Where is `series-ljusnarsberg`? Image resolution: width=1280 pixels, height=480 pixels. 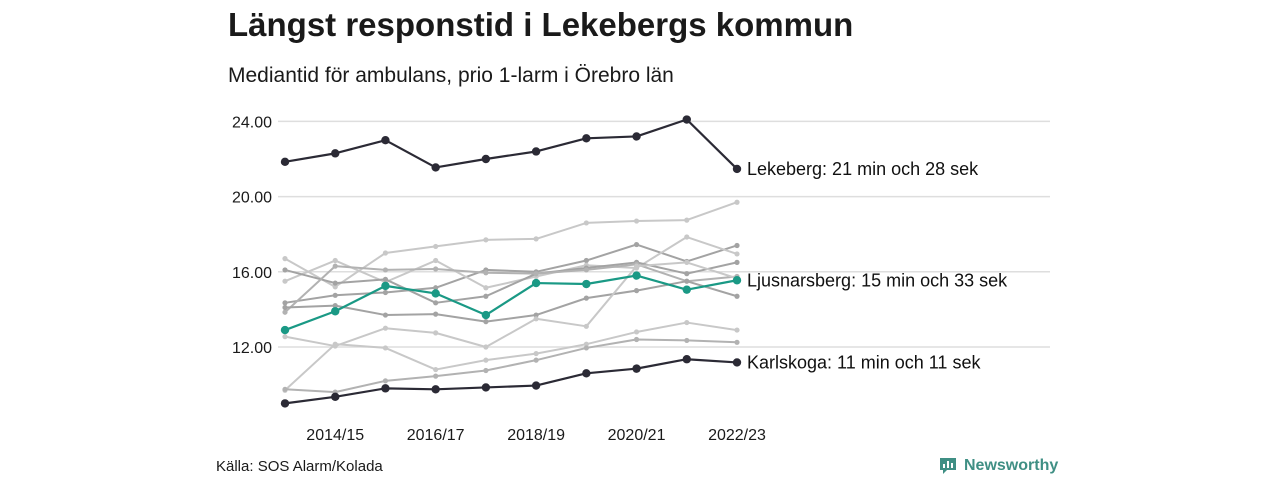
series-ljusnarsberg is located at coordinates (511, 303).